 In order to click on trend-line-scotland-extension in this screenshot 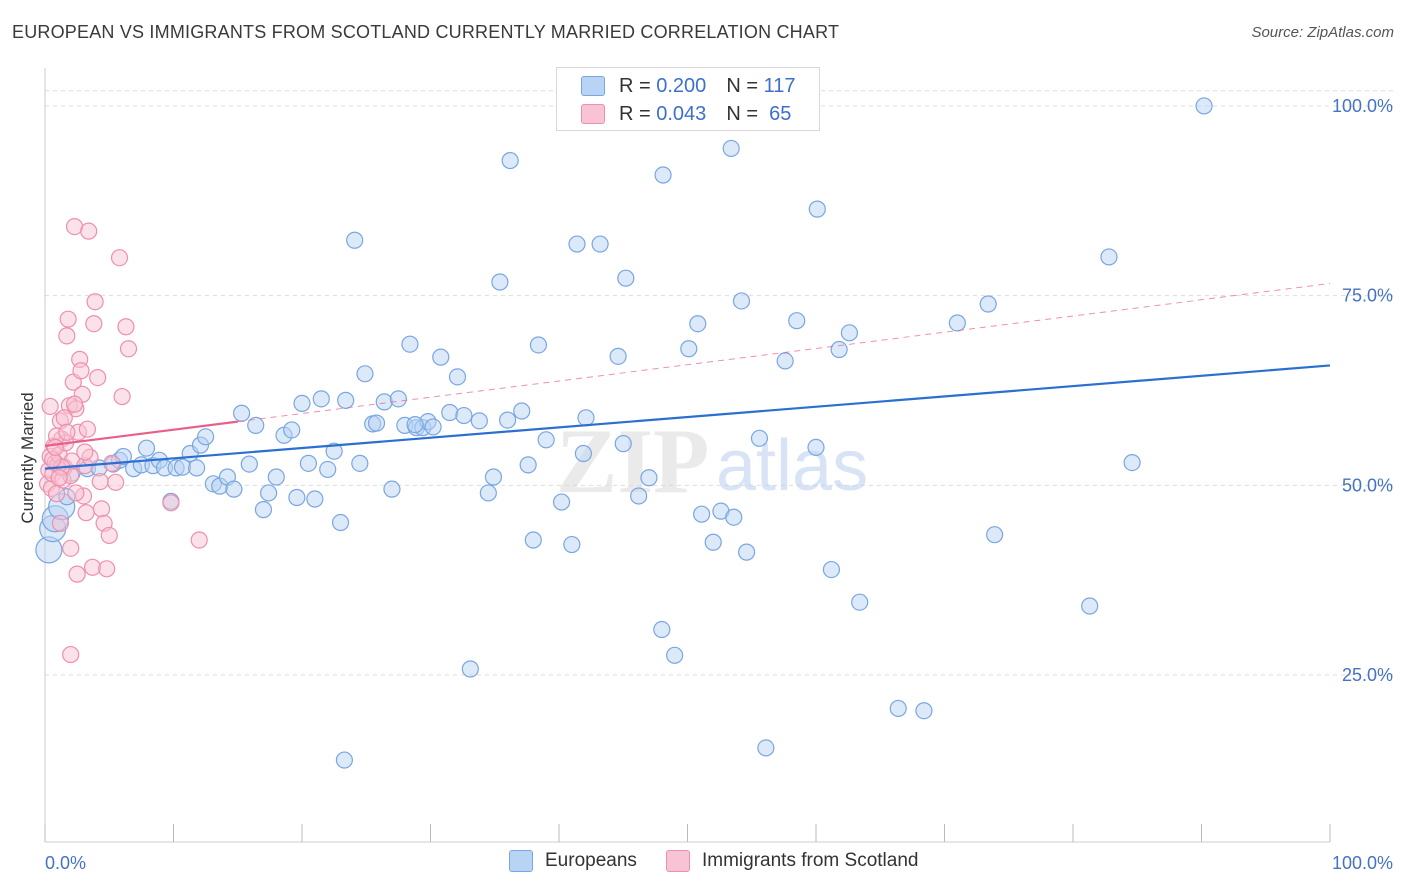, I will do `click(784, 353)`.